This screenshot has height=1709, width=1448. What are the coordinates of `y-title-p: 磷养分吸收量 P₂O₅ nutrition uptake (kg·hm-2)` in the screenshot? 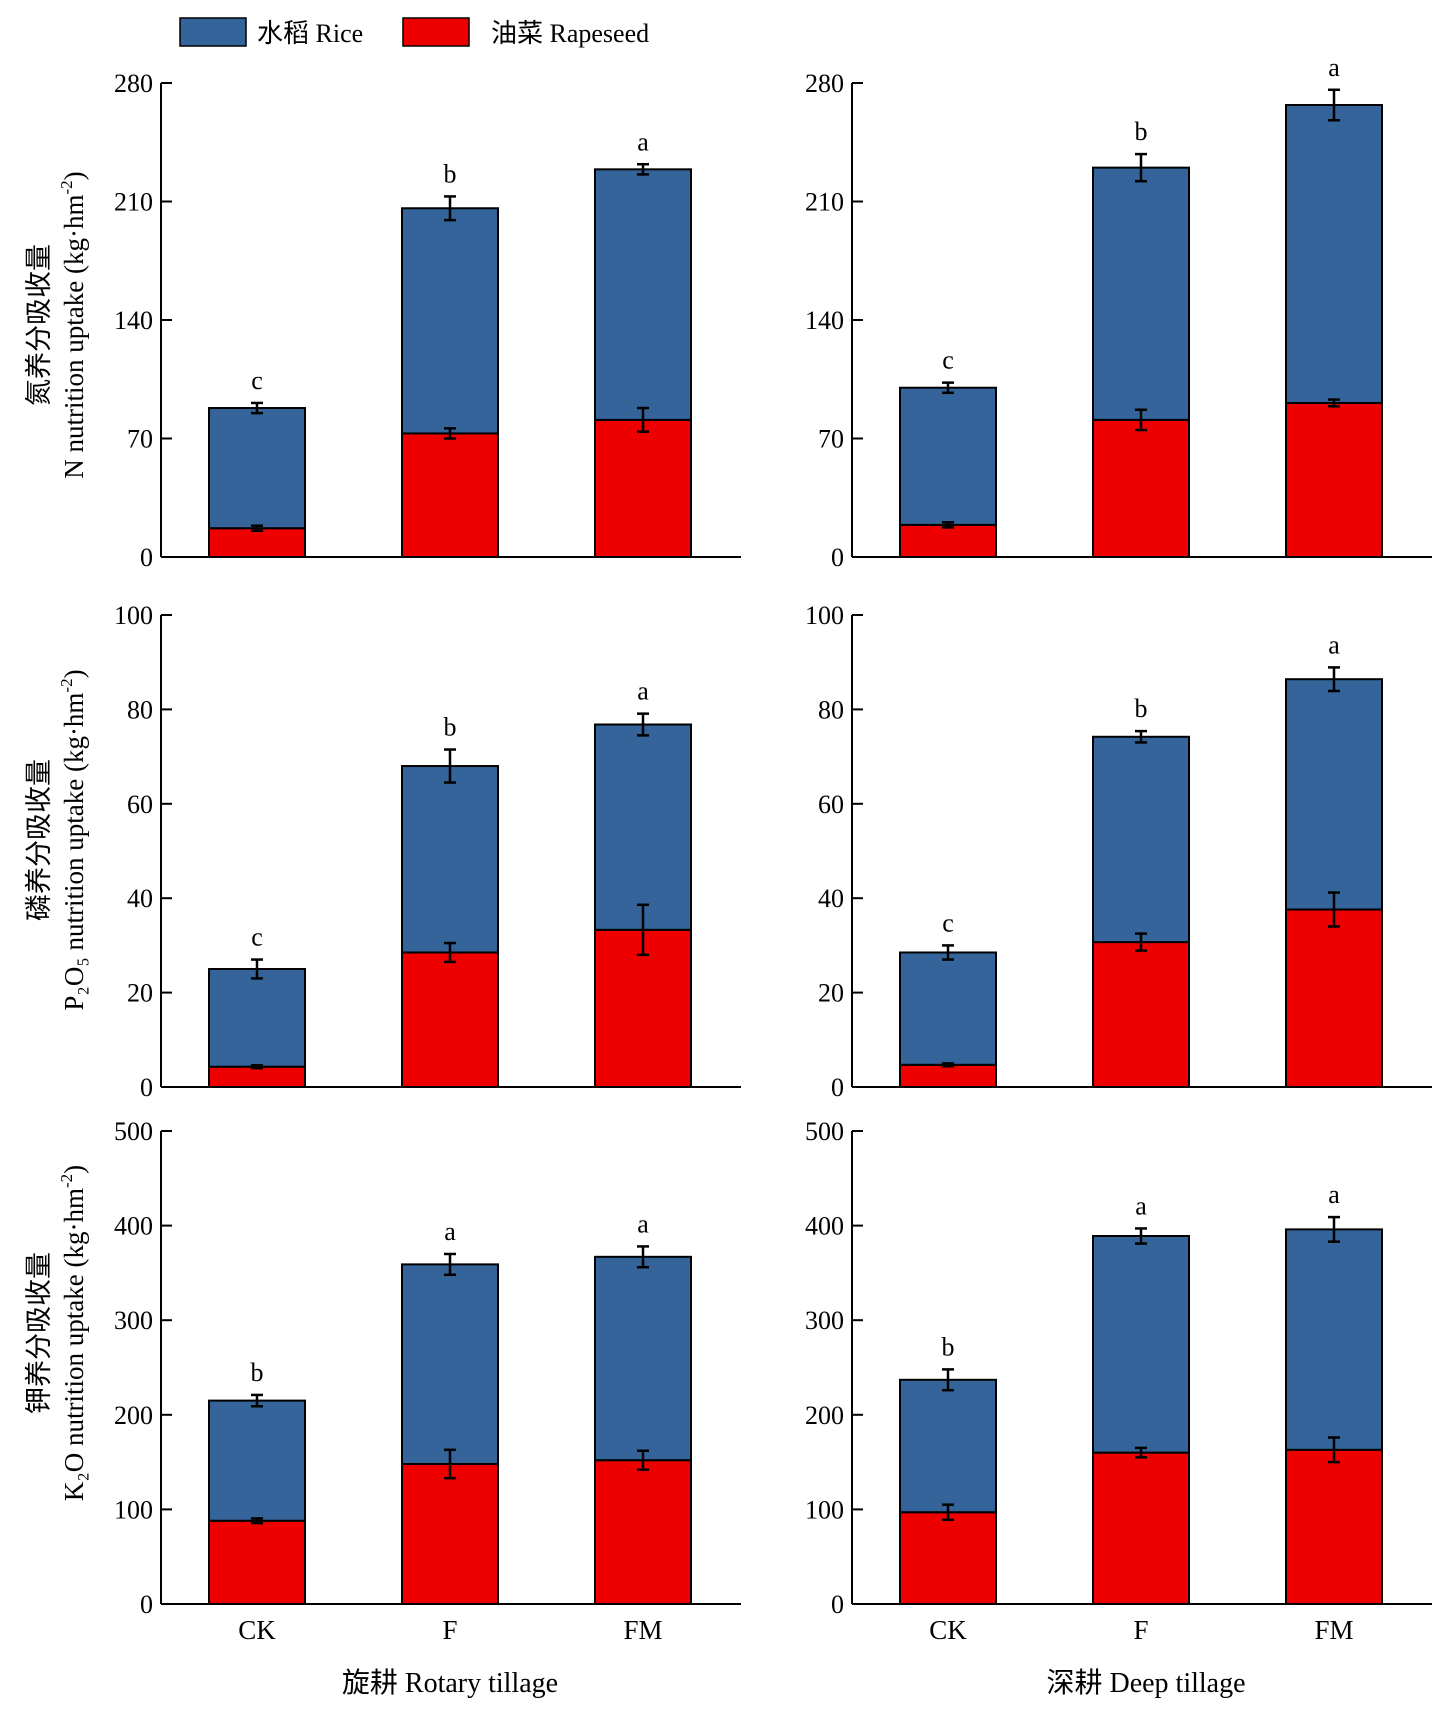 It's located at (56, 839).